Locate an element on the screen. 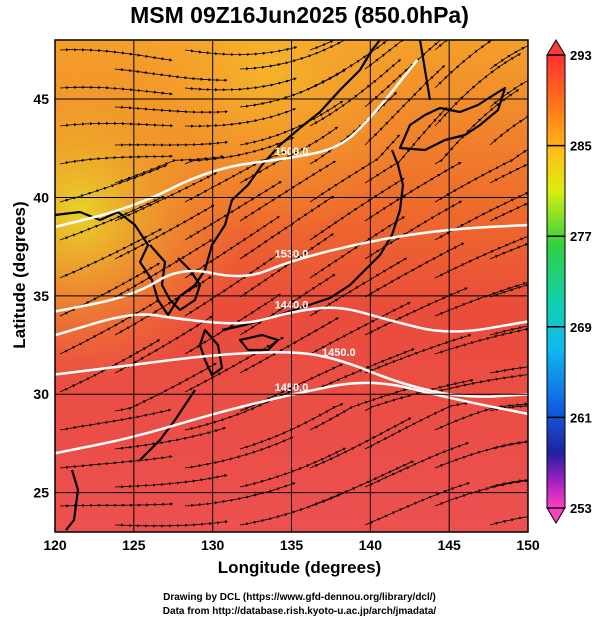  lon-tick-label: 125 is located at coordinates (134, 545).